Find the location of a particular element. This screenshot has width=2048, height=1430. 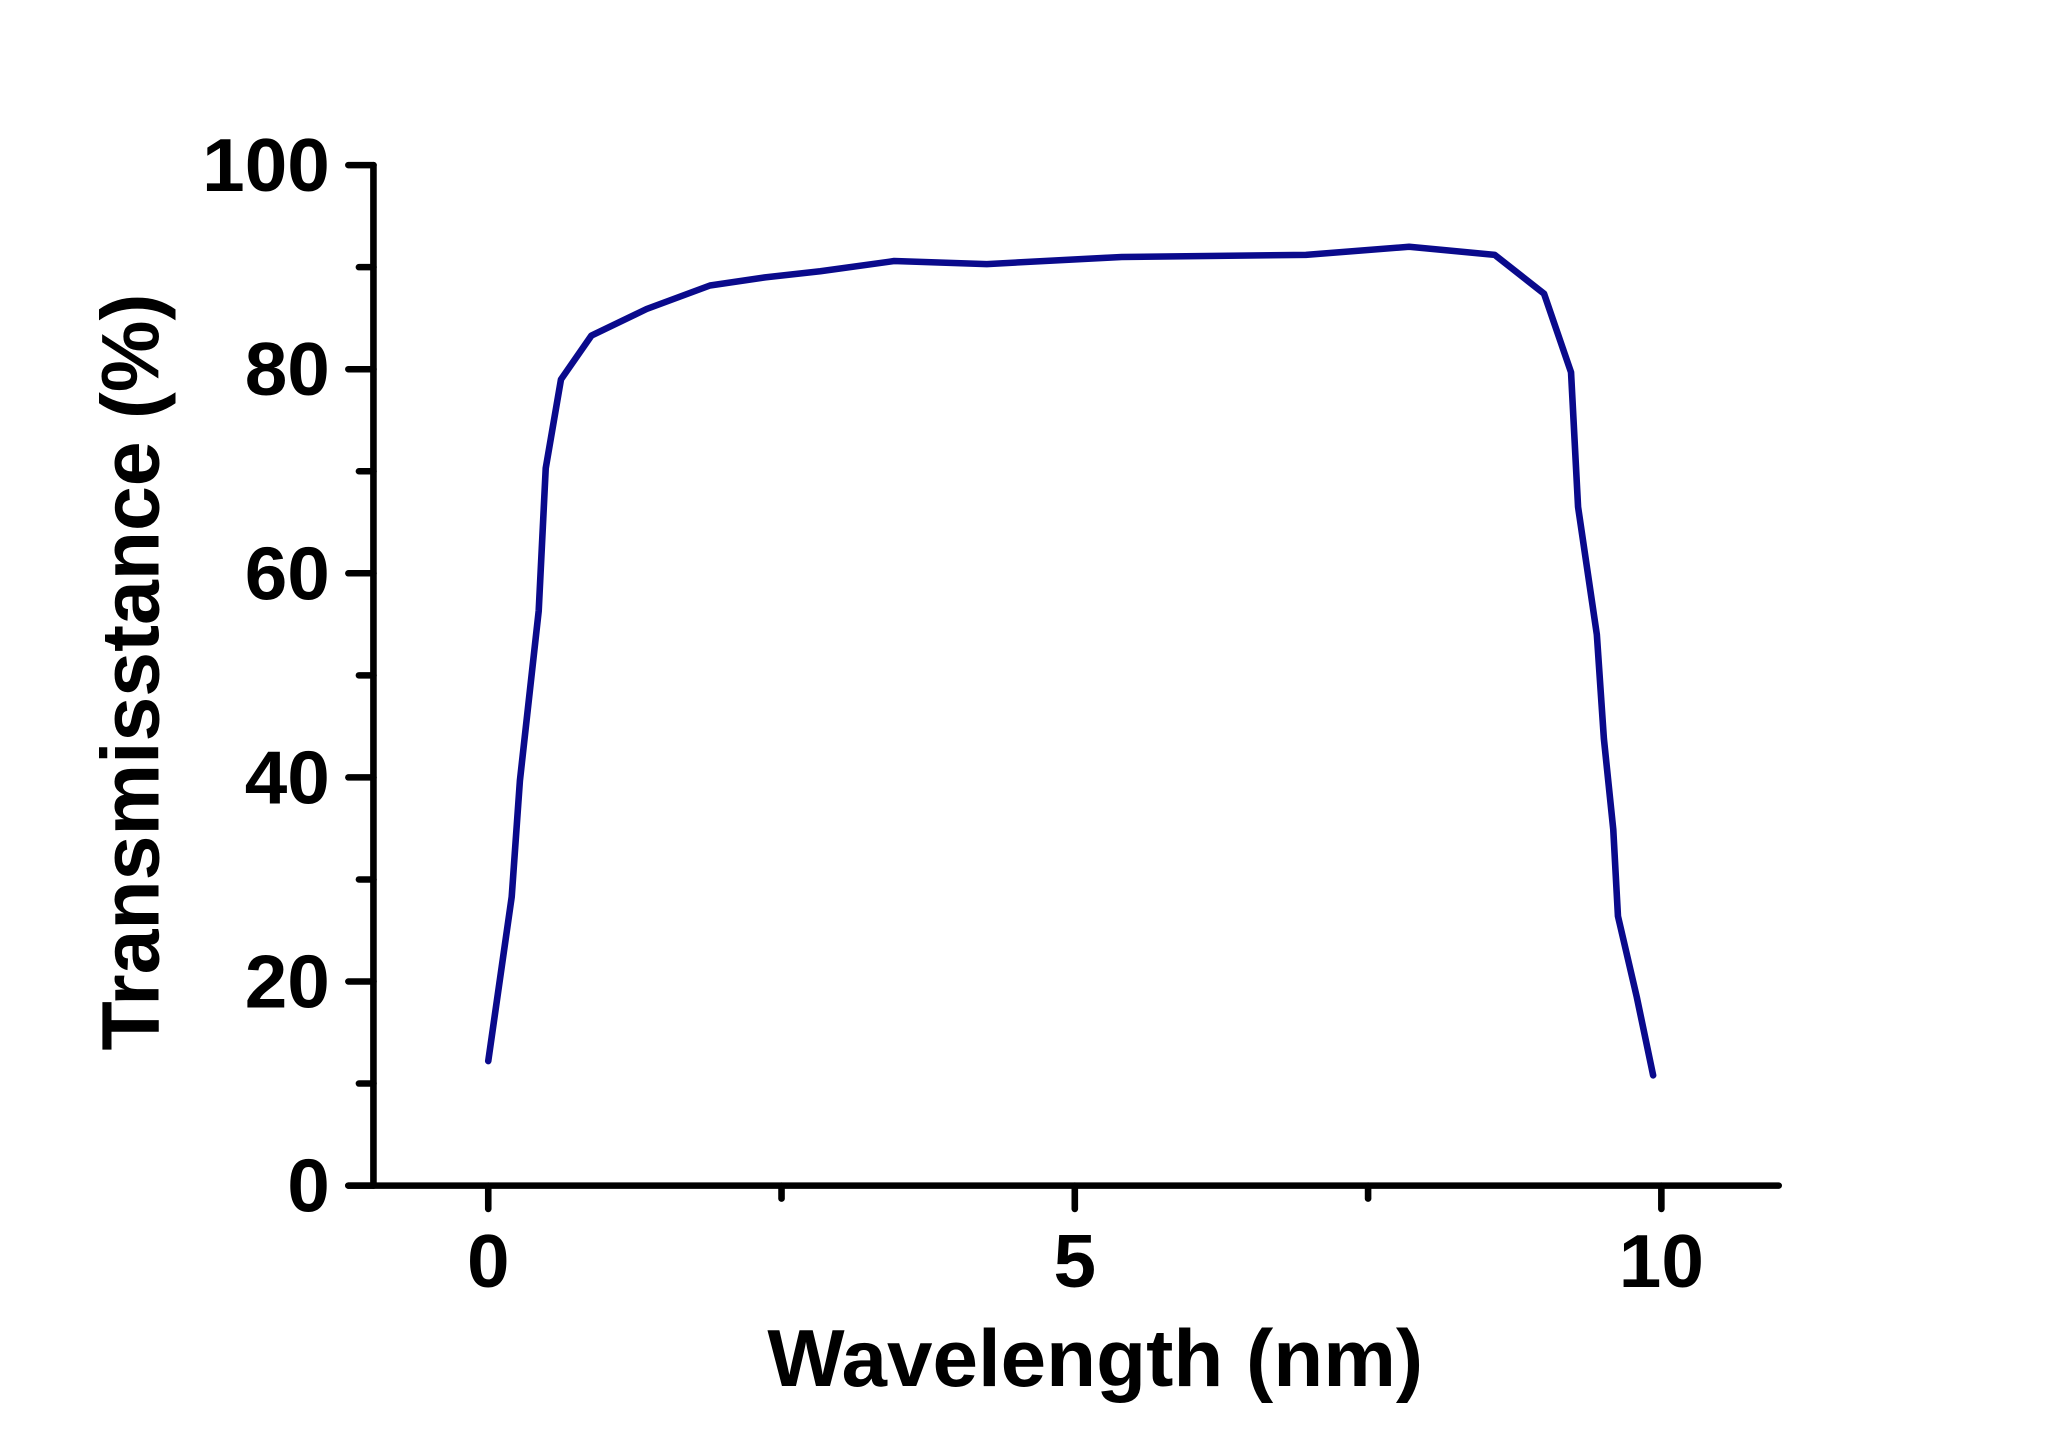

y-tick-label: 40 is located at coordinates (287, 778).